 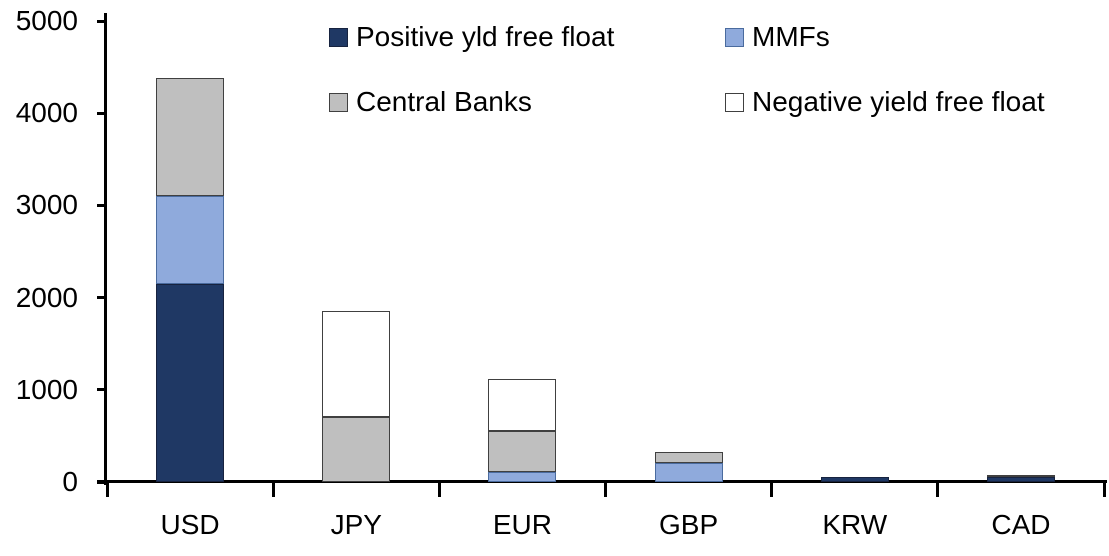 I want to click on bar-segment-GBP-central-banks, so click(x=688, y=457).